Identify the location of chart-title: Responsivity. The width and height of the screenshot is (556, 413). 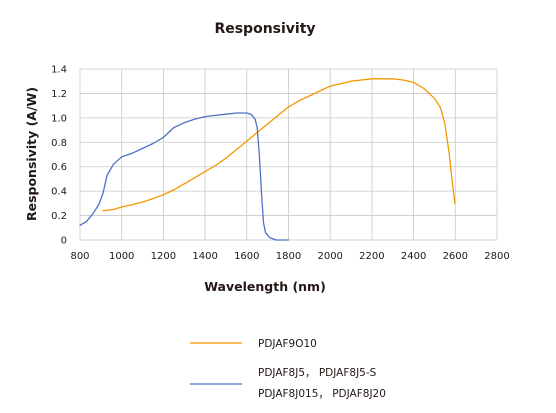
(264, 29).